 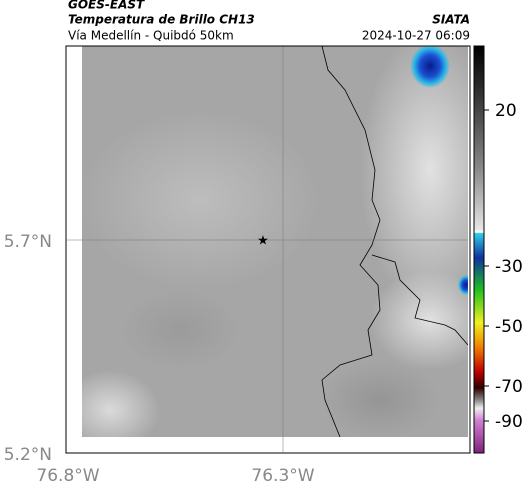 I want to click on colorbar-ticks: 20 -30 -50 -70 -90, so click(x=503, y=266).